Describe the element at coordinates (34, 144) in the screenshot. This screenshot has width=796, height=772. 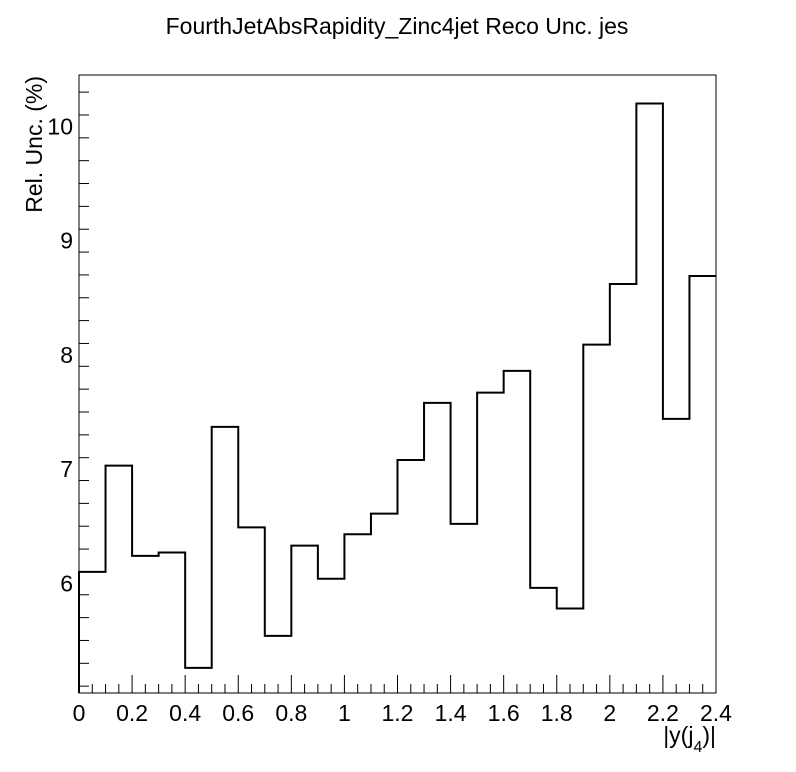
I see `y-axis-label: Rel. Unc. (%)` at that location.